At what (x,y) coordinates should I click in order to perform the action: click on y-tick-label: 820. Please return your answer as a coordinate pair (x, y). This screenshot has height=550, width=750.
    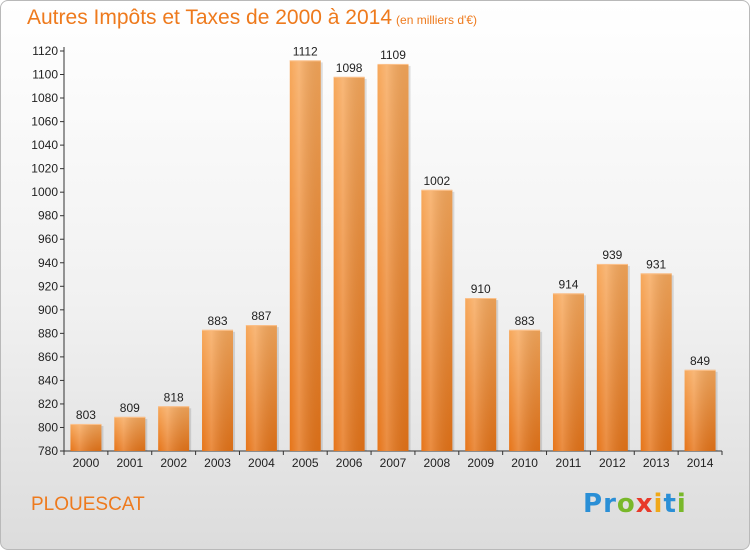
    Looking at the image, I should click on (48, 404).